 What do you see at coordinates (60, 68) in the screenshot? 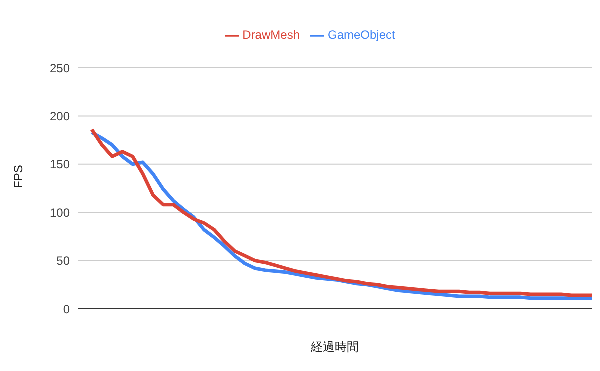
I see `y-tick-label: 250` at bounding box center [60, 68].